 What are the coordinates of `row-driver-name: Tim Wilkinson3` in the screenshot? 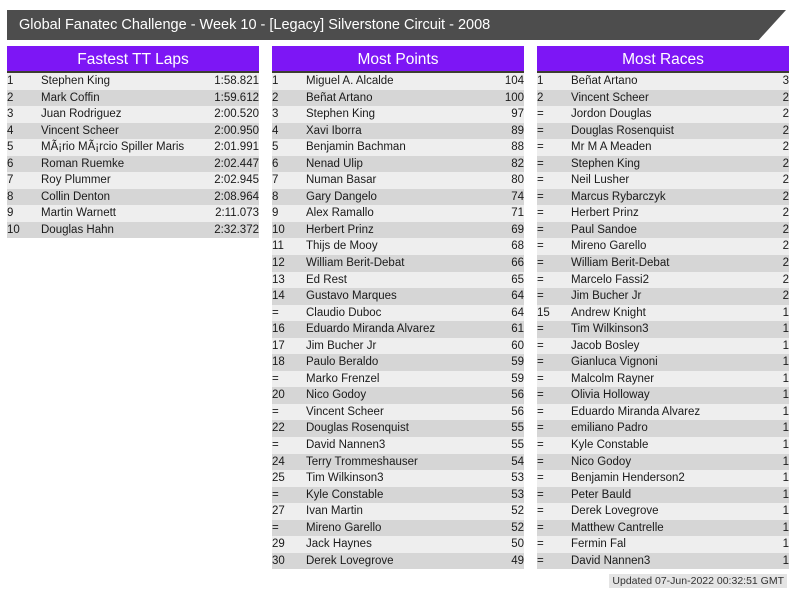 It's located at (345, 478).